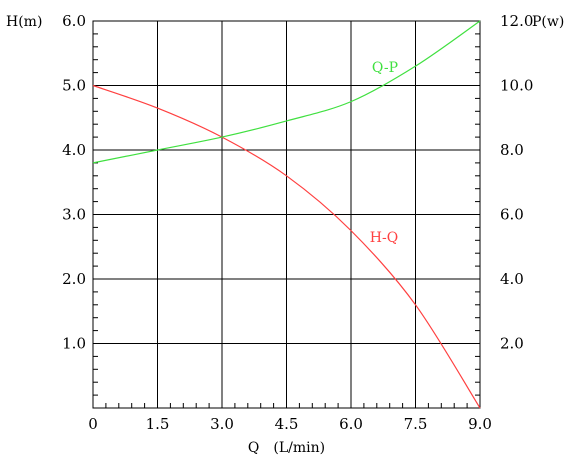  Describe the element at coordinates (74, 86) in the screenshot. I see `y-left-tick-label: 5.0` at that location.